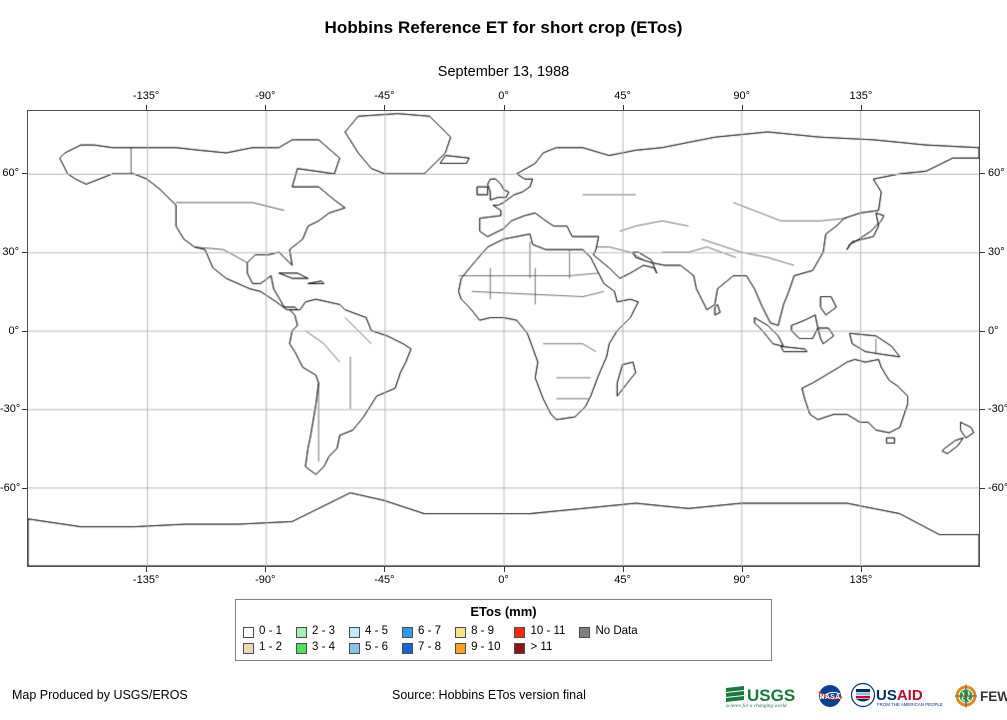 The width and height of the screenshot is (1007, 720). What do you see at coordinates (324, 647) in the screenshot?
I see `legend-label: 3 - 4` at bounding box center [324, 647].